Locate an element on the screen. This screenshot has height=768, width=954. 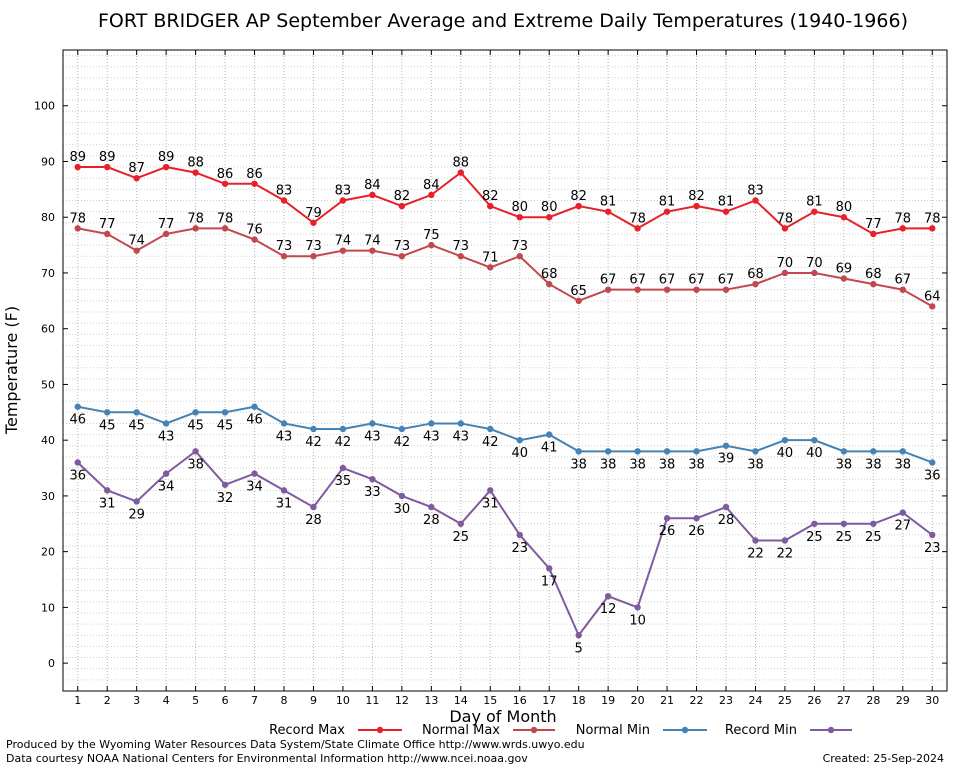
x-tick-label: 20 is located at coordinates (638, 700).